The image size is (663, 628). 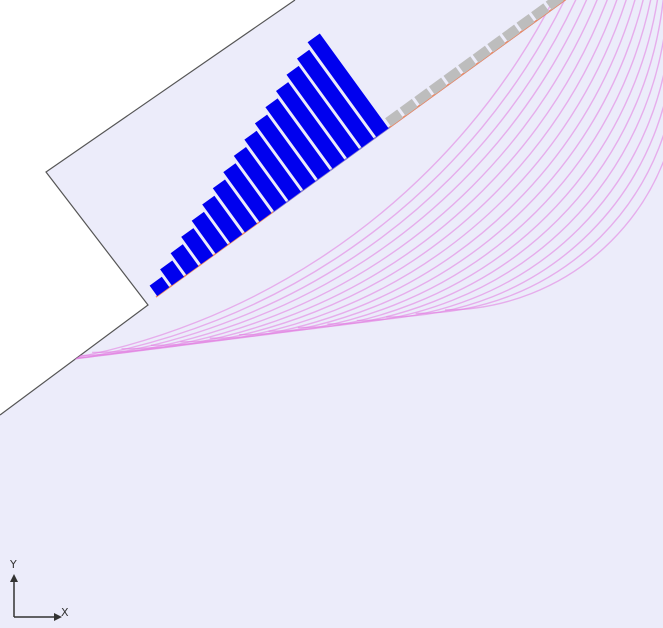 I want to click on x-axis-label: X, so click(x=65, y=612).